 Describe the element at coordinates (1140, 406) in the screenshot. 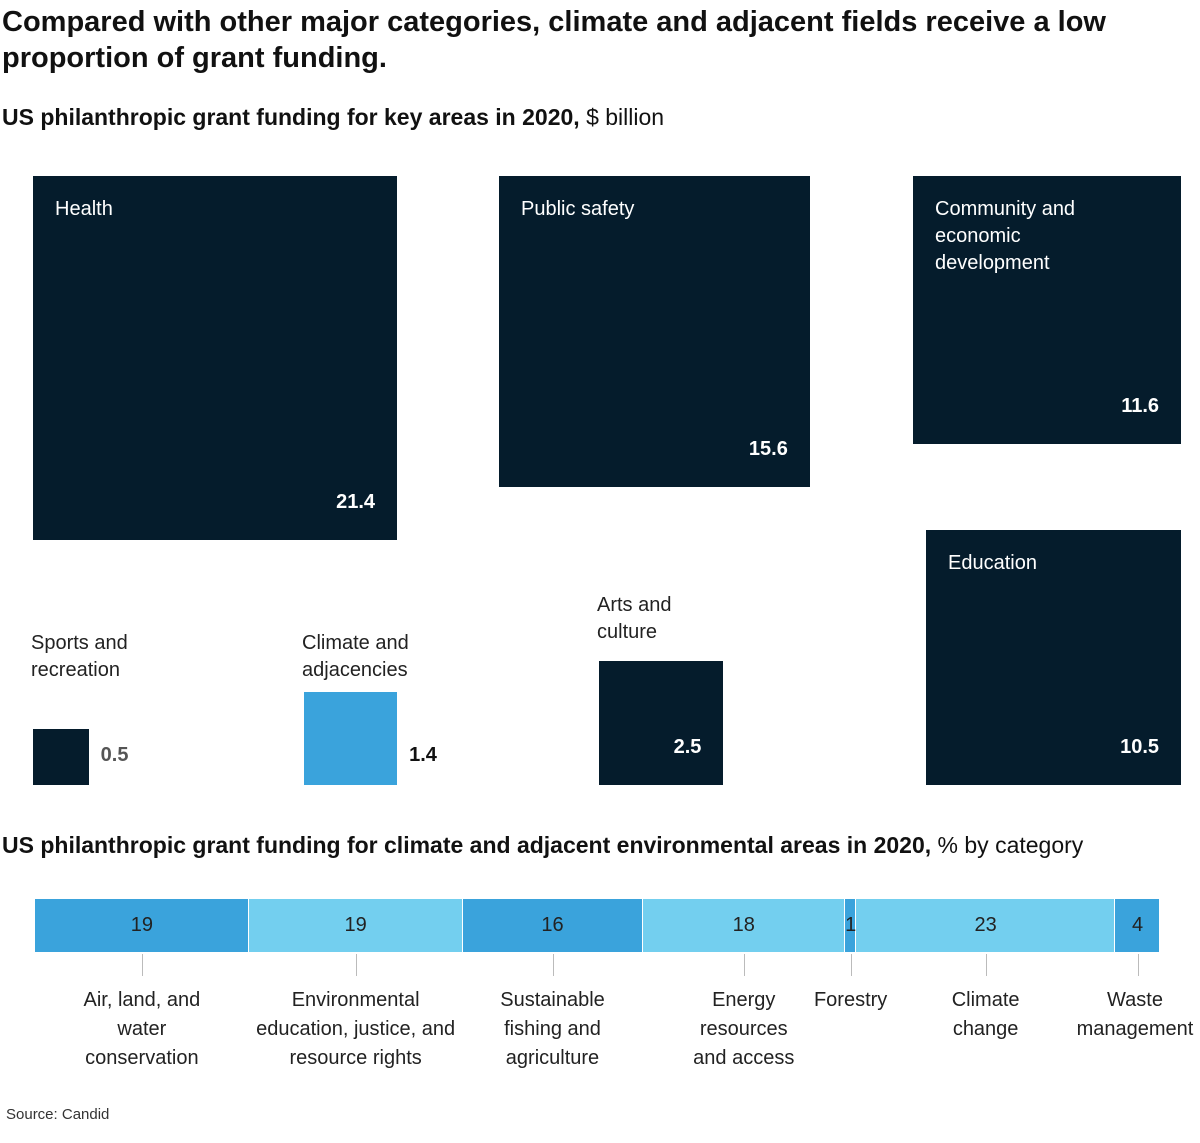

I see `value-label: 11.6` at that location.